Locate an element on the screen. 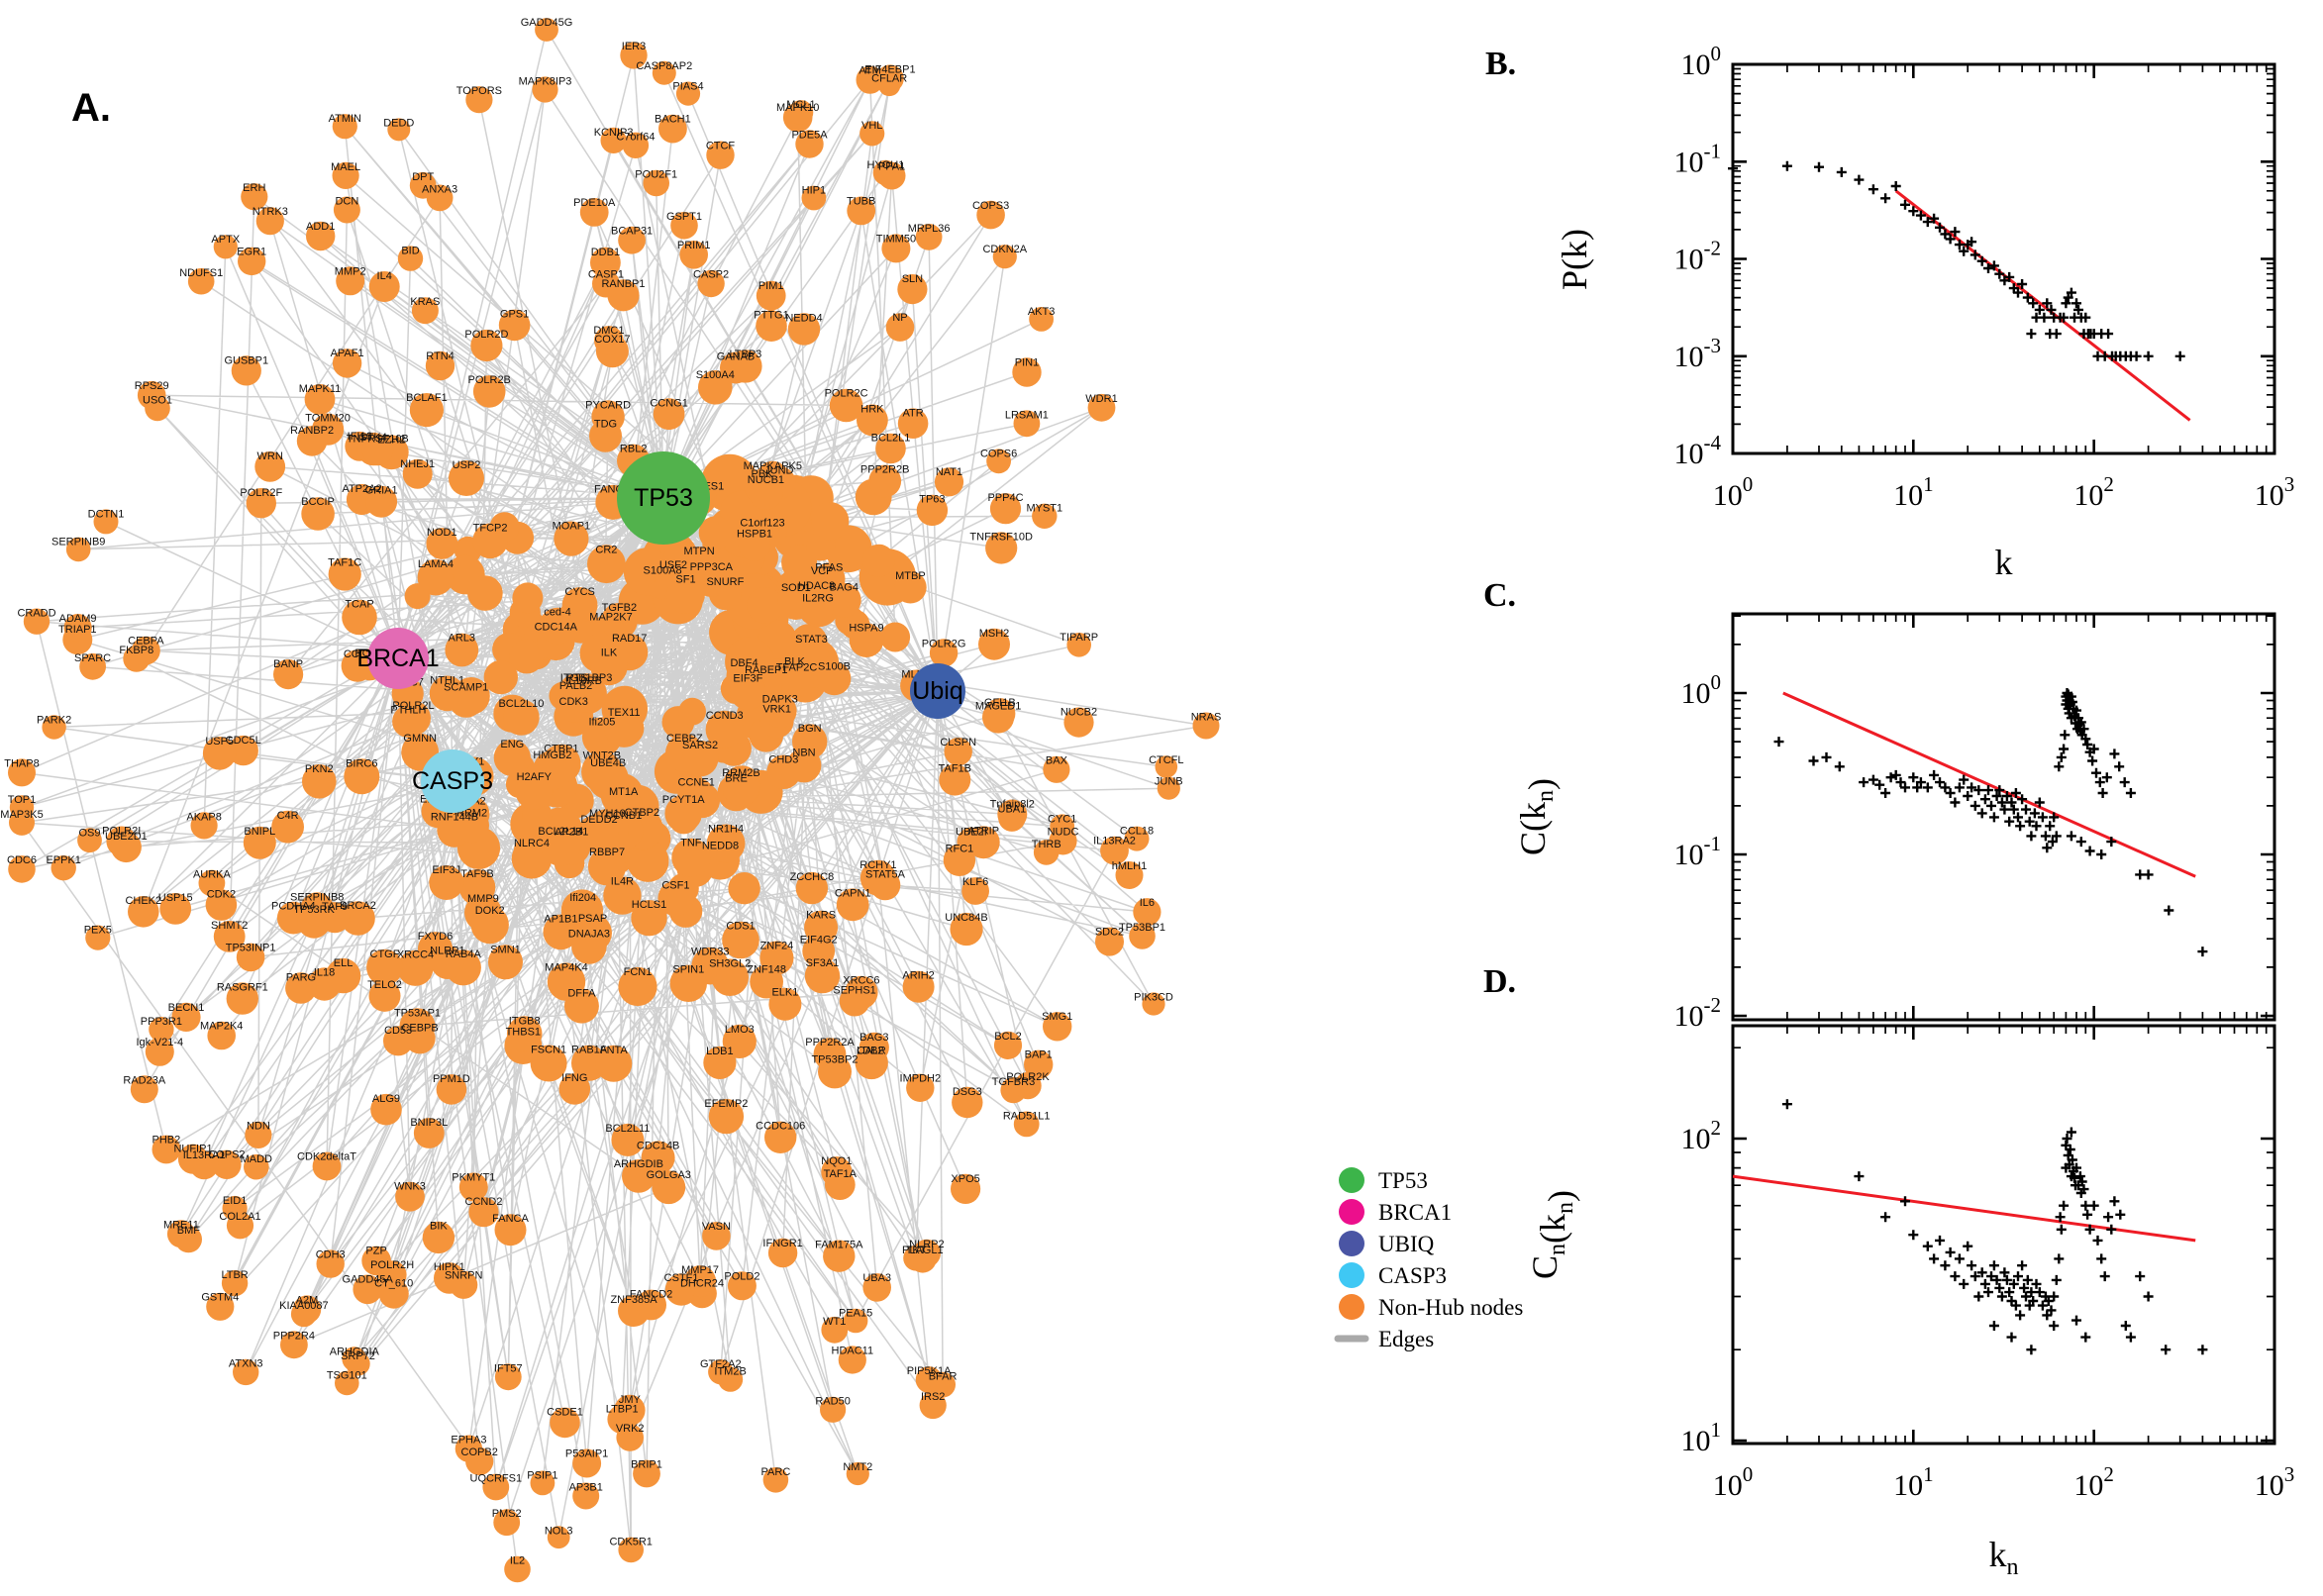 The width and height of the screenshot is (2323, 1596). network-node-label: DDB1 is located at coordinates (606, 252).